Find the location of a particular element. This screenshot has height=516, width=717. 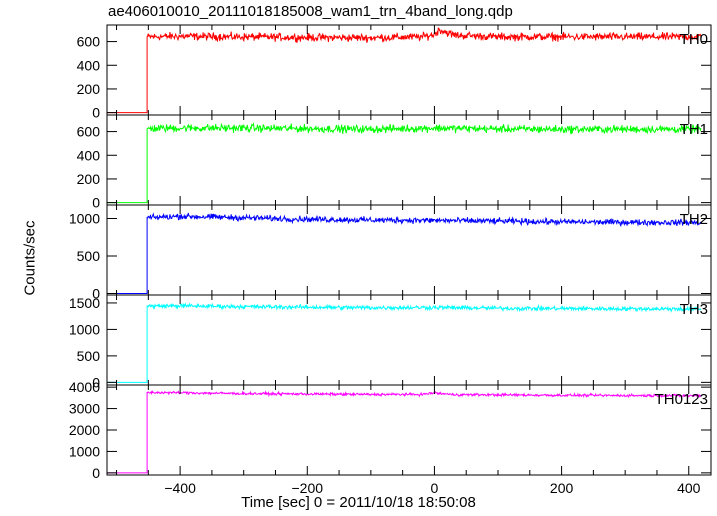

series-line-th1 is located at coordinates (404, 162).